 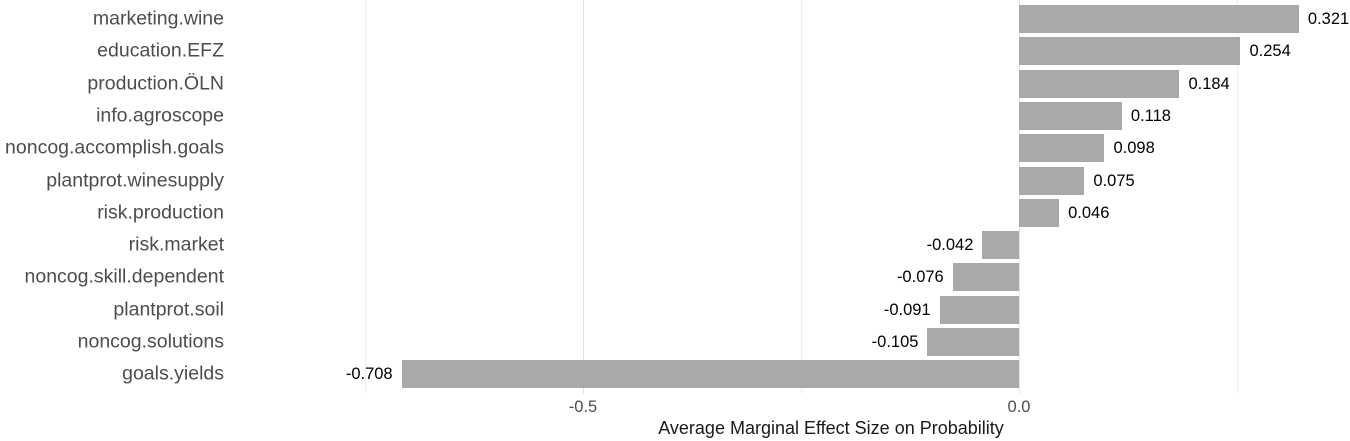 What do you see at coordinates (1209, 83) in the screenshot?
I see `bar-value-label: 0.184` at bounding box center [1209, 83].